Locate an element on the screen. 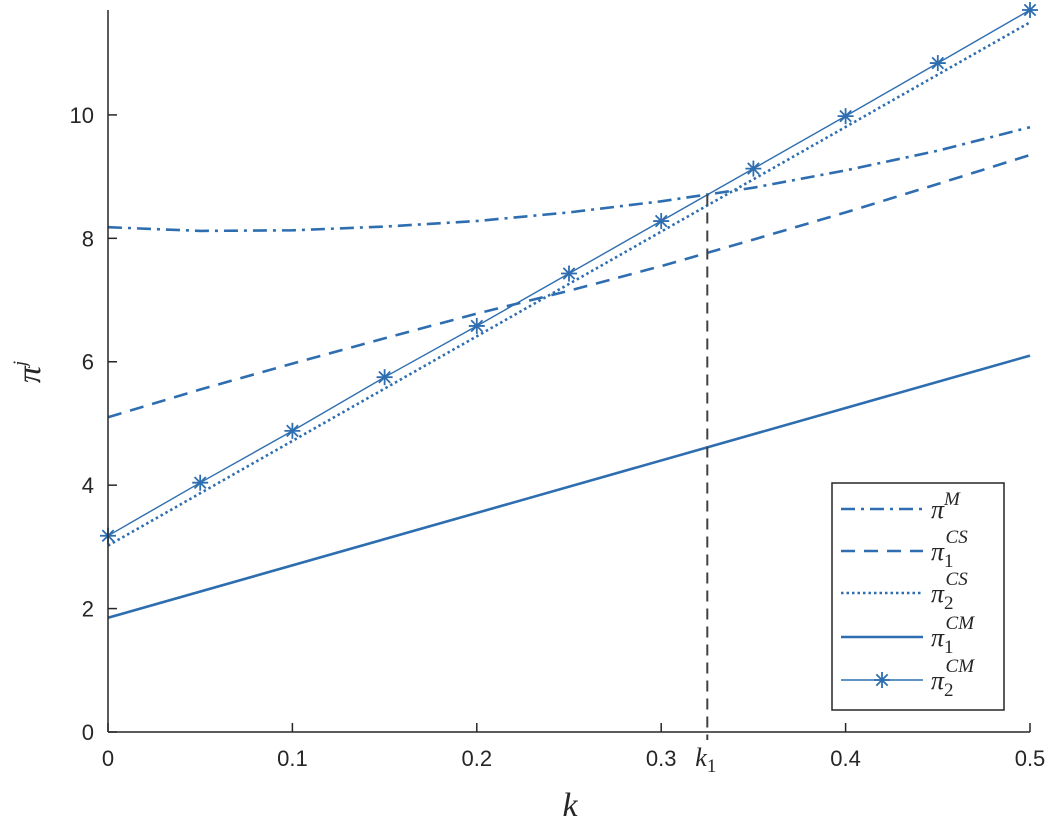  k1-marker: k1 is located at coordinates (705, 485).